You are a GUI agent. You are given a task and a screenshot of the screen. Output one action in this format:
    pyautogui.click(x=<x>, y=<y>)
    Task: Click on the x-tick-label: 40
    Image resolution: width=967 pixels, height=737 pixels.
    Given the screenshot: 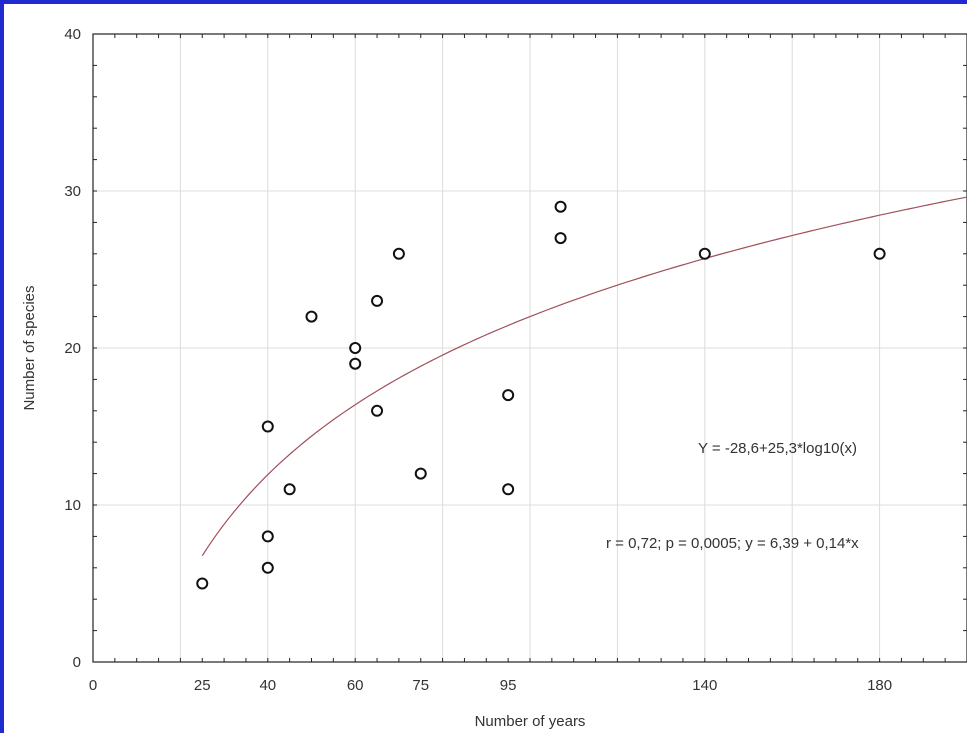 What is the action you would take?
    pyautogui.click(x=267, y=685)
    